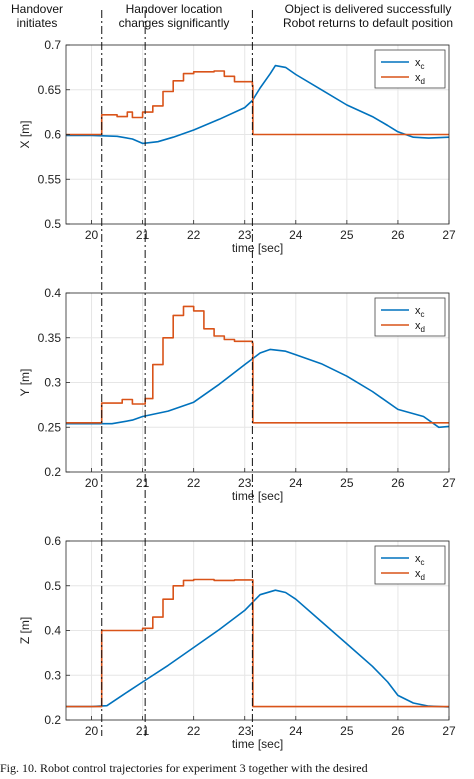  Describe the element at coordinates (50, 338) in the screenshot. I see `y-tick-label: 0.35` at that location.